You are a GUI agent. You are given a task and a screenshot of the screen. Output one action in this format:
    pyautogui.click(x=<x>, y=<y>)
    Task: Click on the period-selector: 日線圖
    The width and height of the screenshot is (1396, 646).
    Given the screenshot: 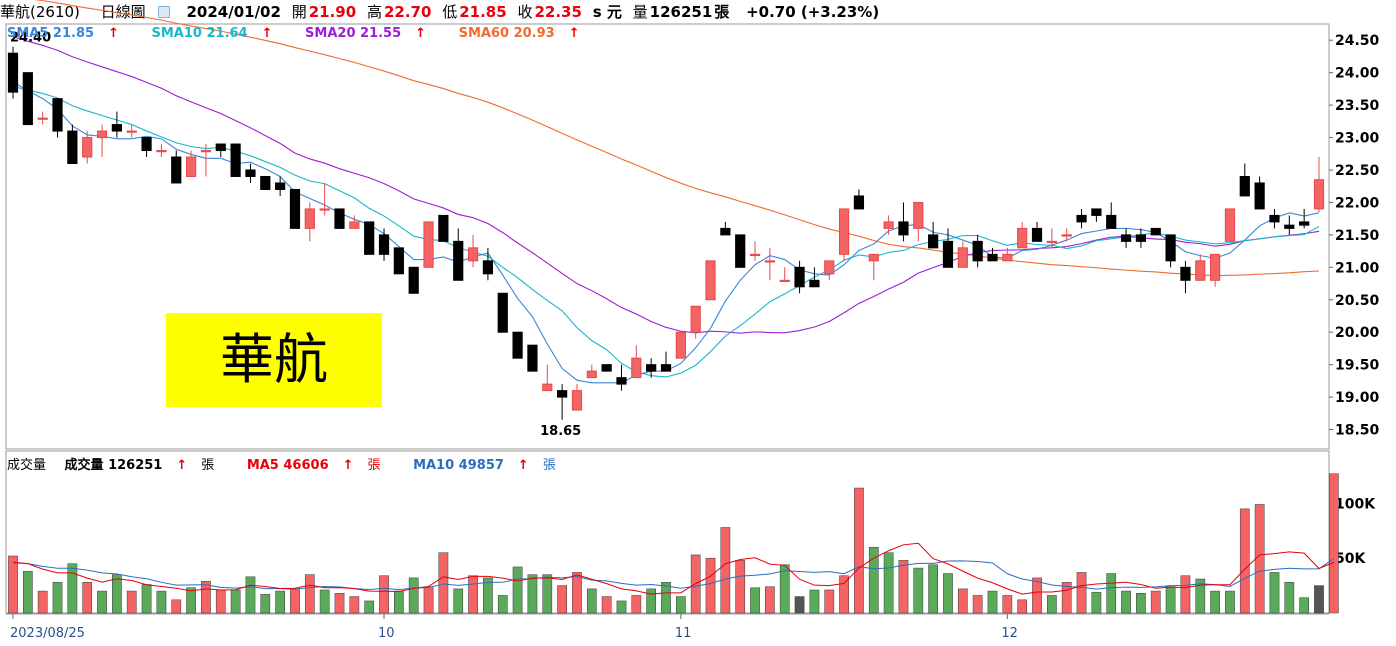 What is the action you would take?
    pyautogui.click(x=138, y=12)
    